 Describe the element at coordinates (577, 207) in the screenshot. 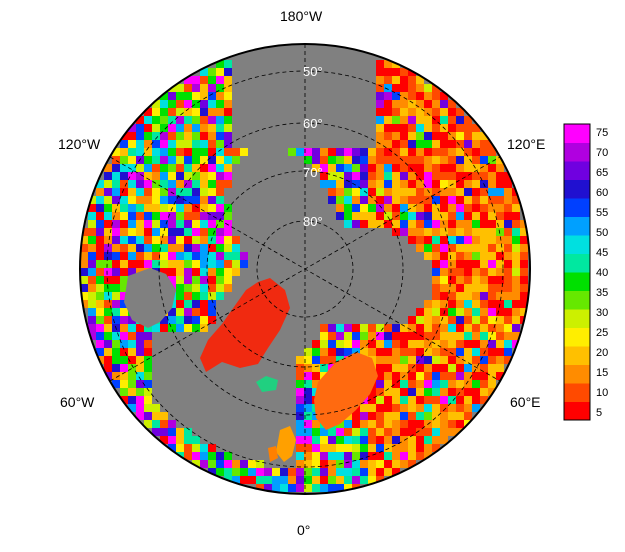

I see `colorbar-swatch` at that location.